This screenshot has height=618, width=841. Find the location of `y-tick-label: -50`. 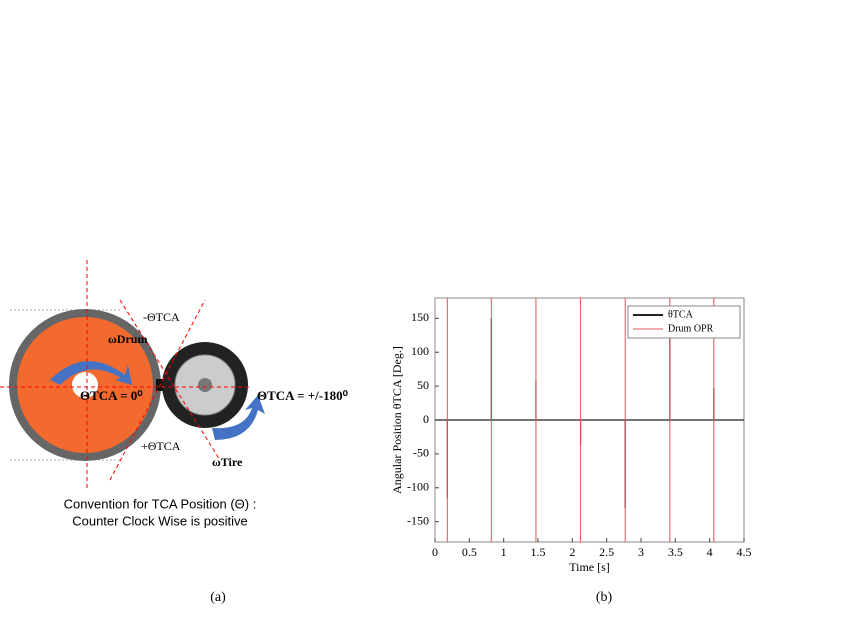

y-tick-label: -50 is located at coordinates (421, 453).